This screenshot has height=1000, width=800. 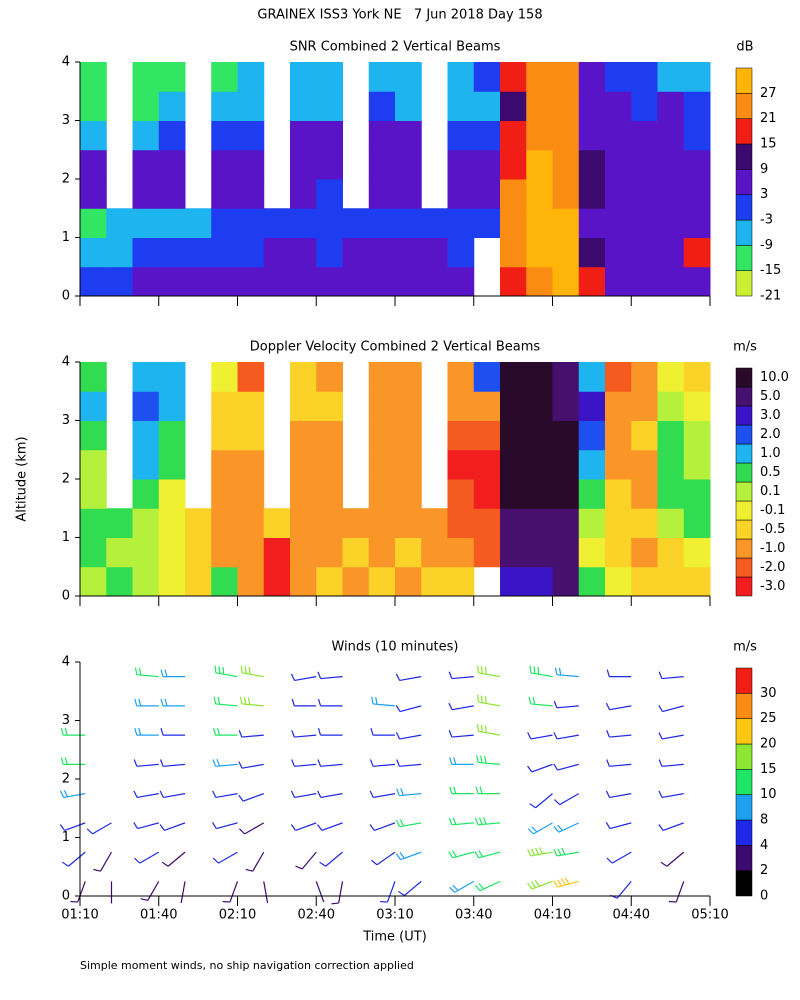 I want to click on colorbar-label: -9, so click(x=766, y=245).